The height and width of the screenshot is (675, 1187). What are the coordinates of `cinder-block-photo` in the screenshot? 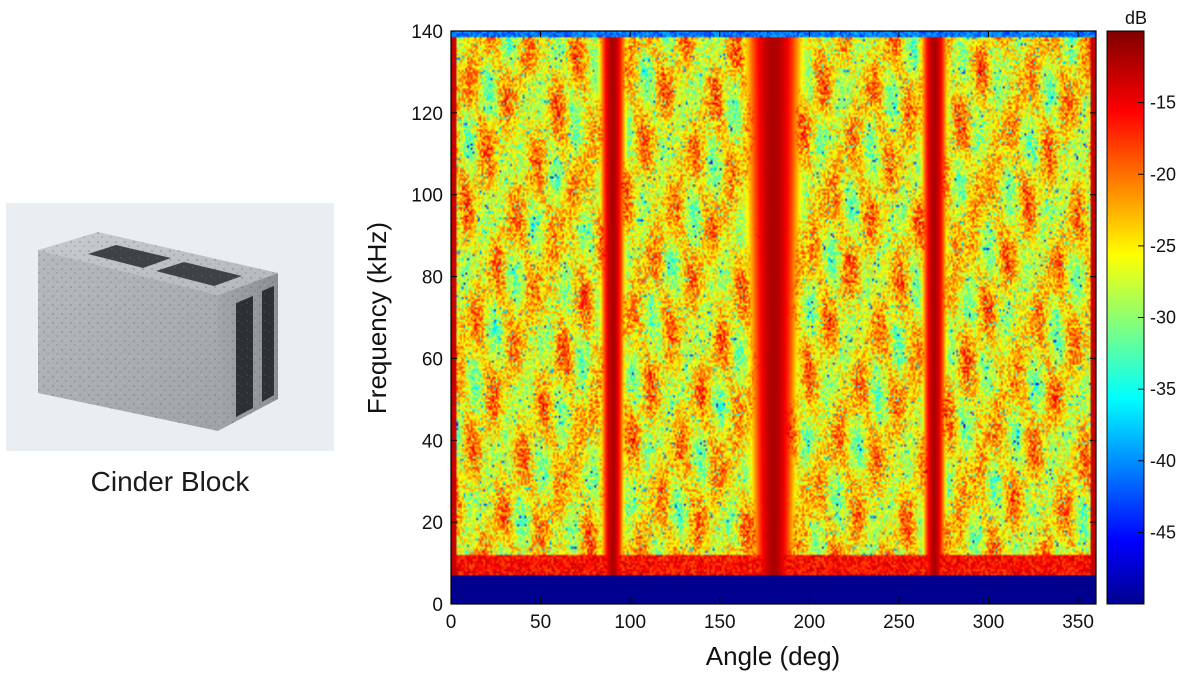 It's located at (170, 327).